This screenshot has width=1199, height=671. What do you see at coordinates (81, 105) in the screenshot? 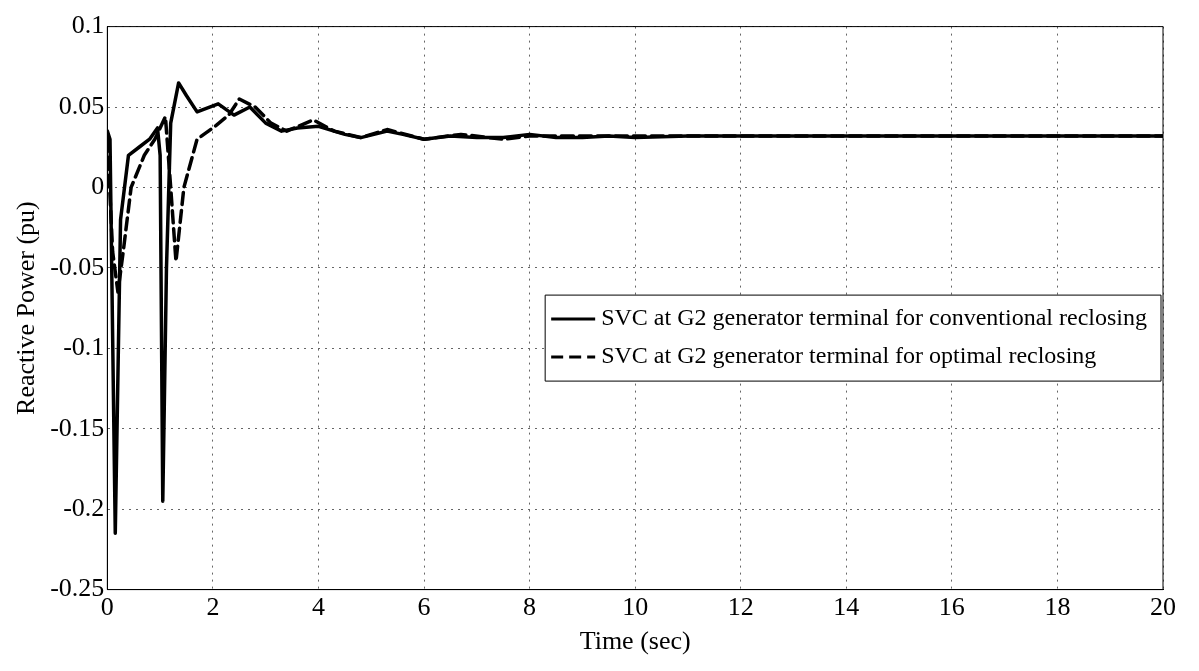
I see `y-tick-label: 0.05` at bounding box center [81, 105].